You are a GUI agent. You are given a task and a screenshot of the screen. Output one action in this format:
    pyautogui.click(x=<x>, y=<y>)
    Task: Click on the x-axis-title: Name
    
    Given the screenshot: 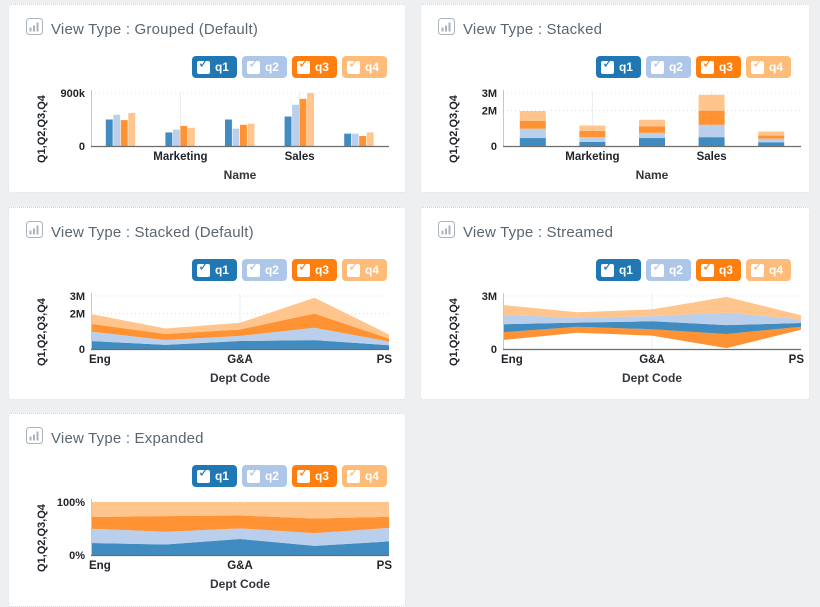 What is the action you would take?
    pyautogui.click(x=652, y=175)
    